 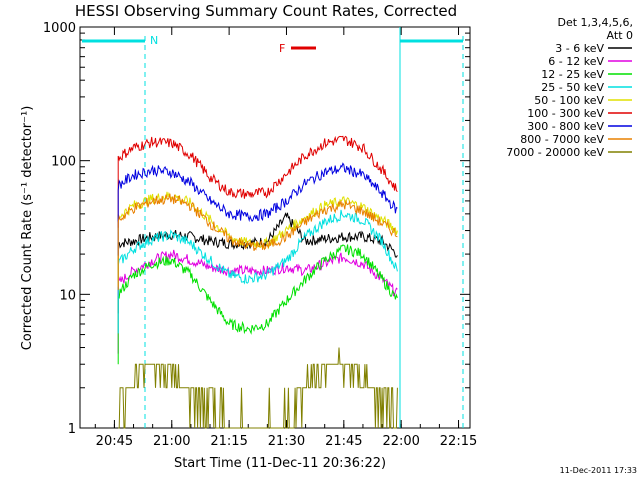 I want to click on legend-entry-label: 6 - 12 keV, so click(x=576, y=61).